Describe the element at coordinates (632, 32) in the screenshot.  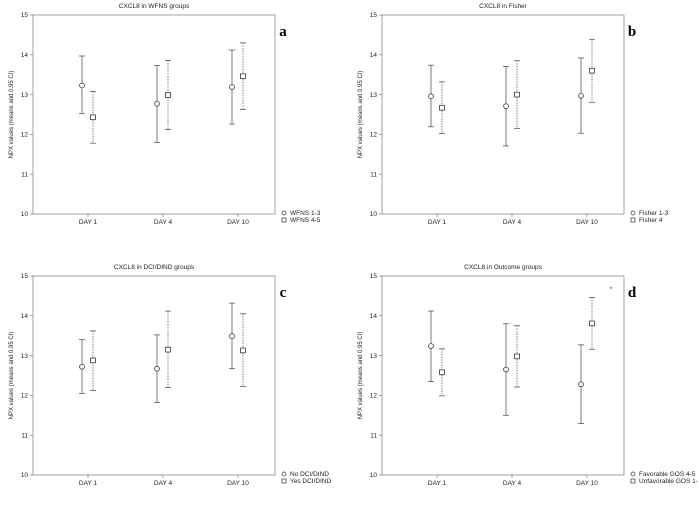
I see `panel-label: b` at that location.